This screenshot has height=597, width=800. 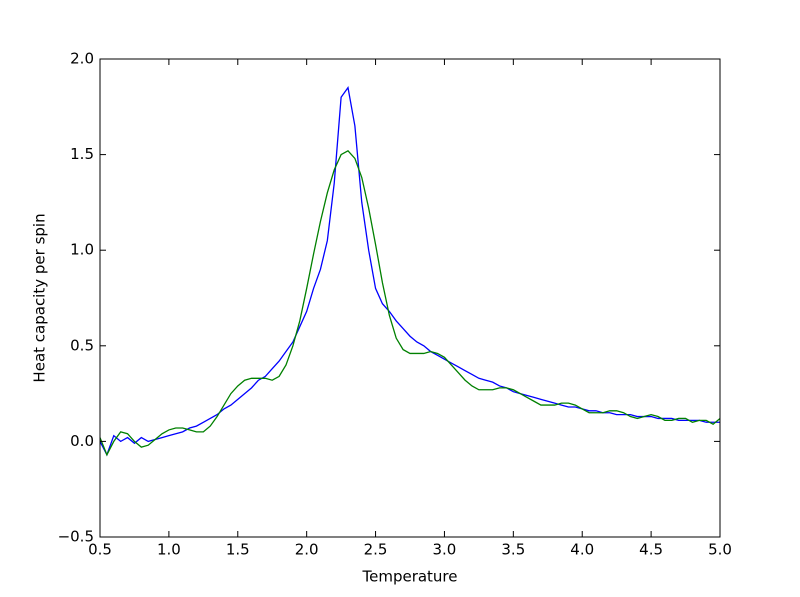 I want to click on x-tick-label: 4.0, so click(x=582, y=550).